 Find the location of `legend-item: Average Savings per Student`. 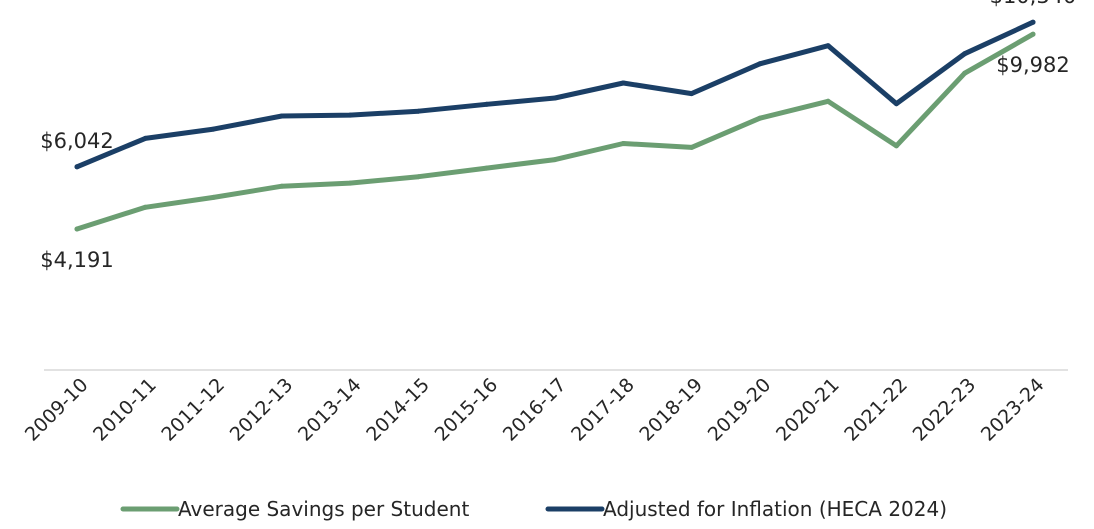

legend-item: Average Savings per Student is located at coordinates (296, 509).